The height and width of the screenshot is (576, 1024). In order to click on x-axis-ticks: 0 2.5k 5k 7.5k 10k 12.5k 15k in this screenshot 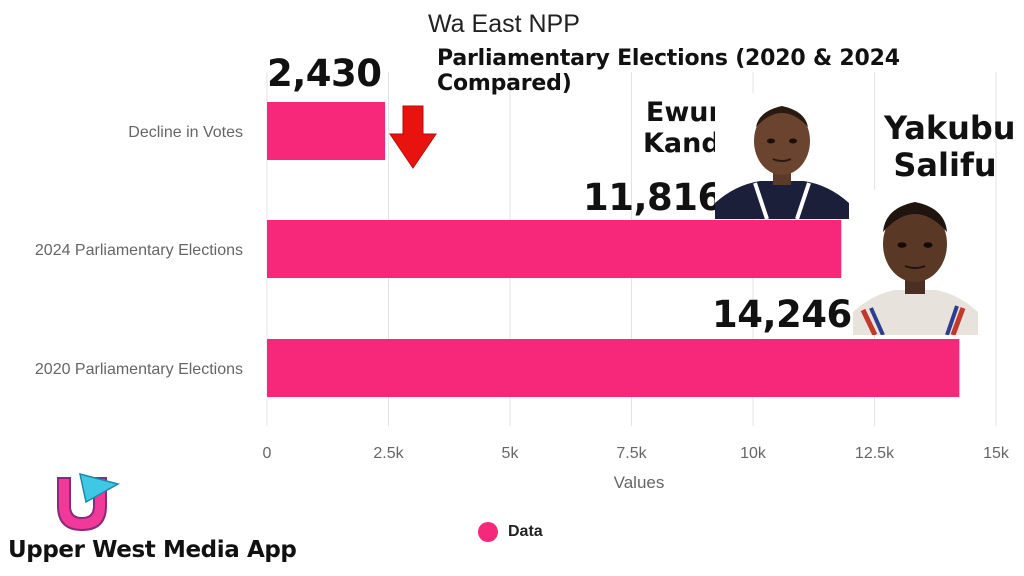, I will do `click(636, 453)`.